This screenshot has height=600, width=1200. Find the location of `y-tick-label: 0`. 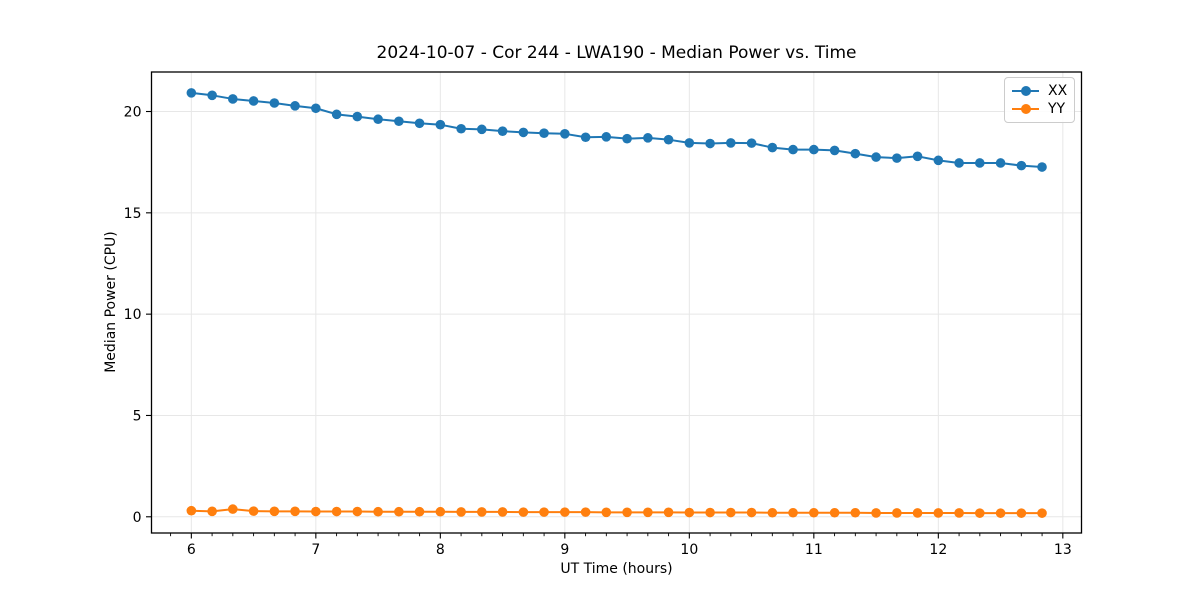

y-tick-label: 0 is located at coordinates (137, 518).